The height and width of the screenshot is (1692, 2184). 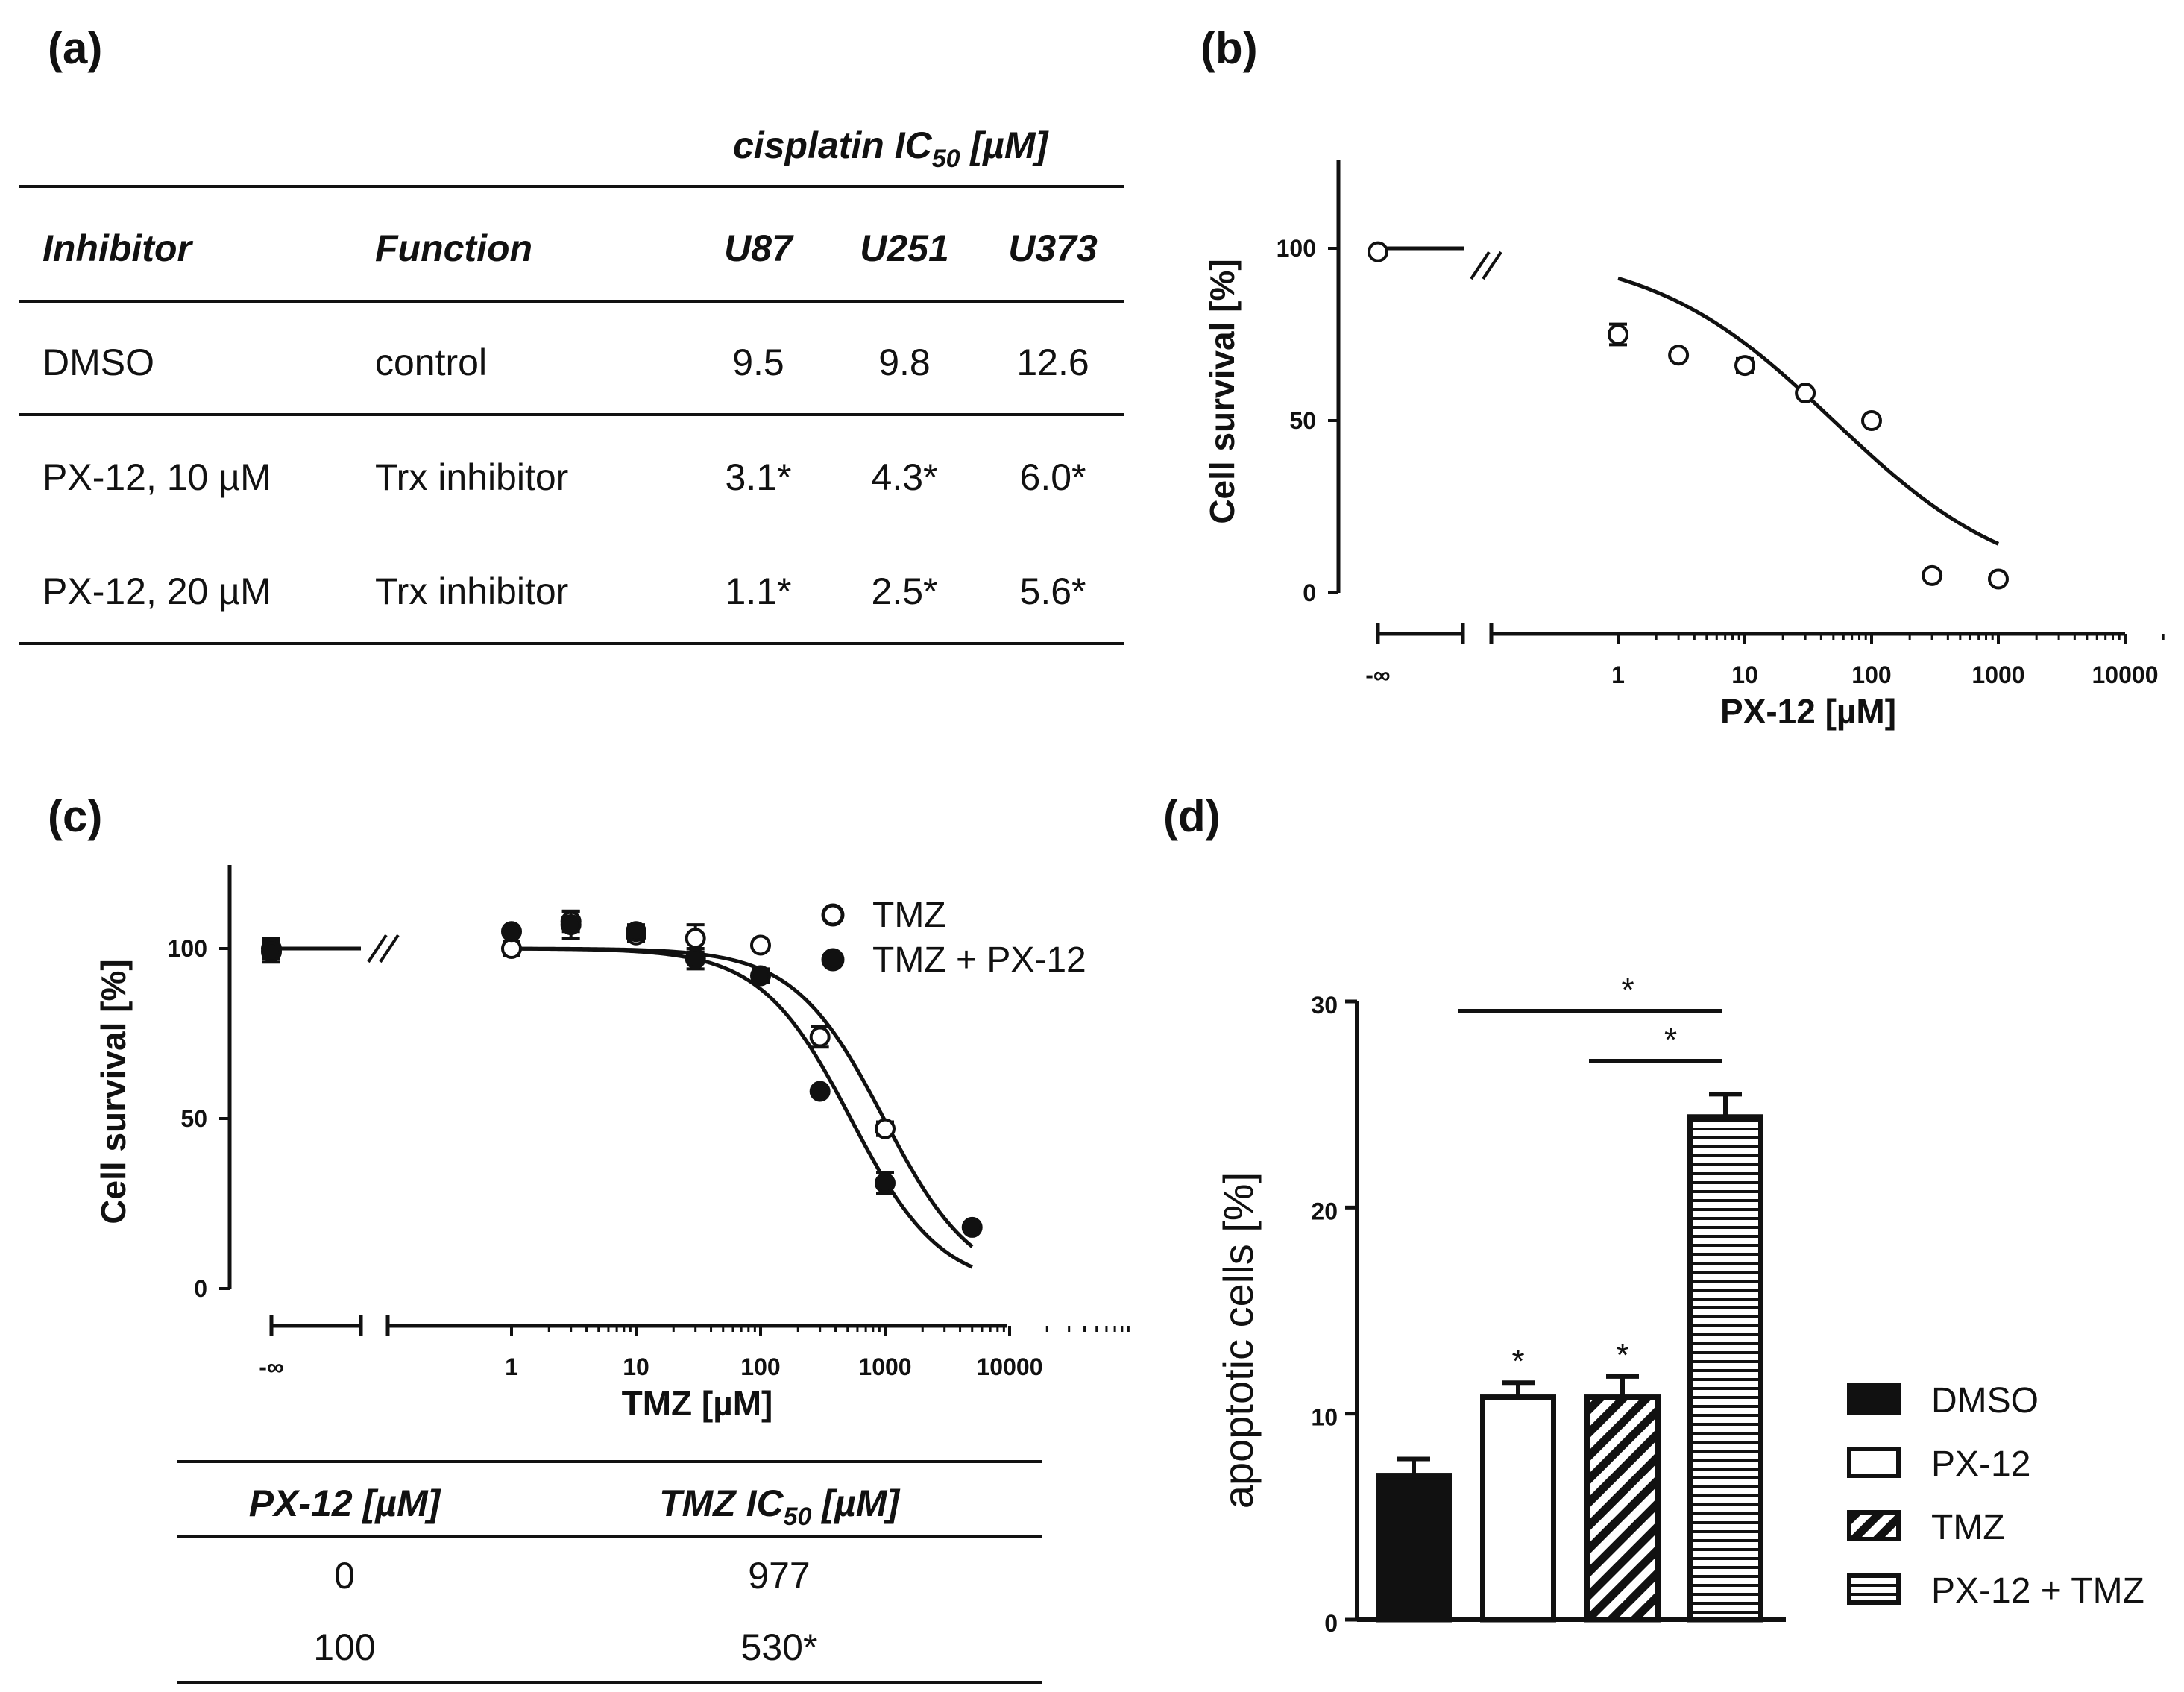 What do you see at coordinates (345, 1503) in the screenshot?
I see `table-c-col-px12: PX-12 [µM]` at bounding box center [345, 1503].